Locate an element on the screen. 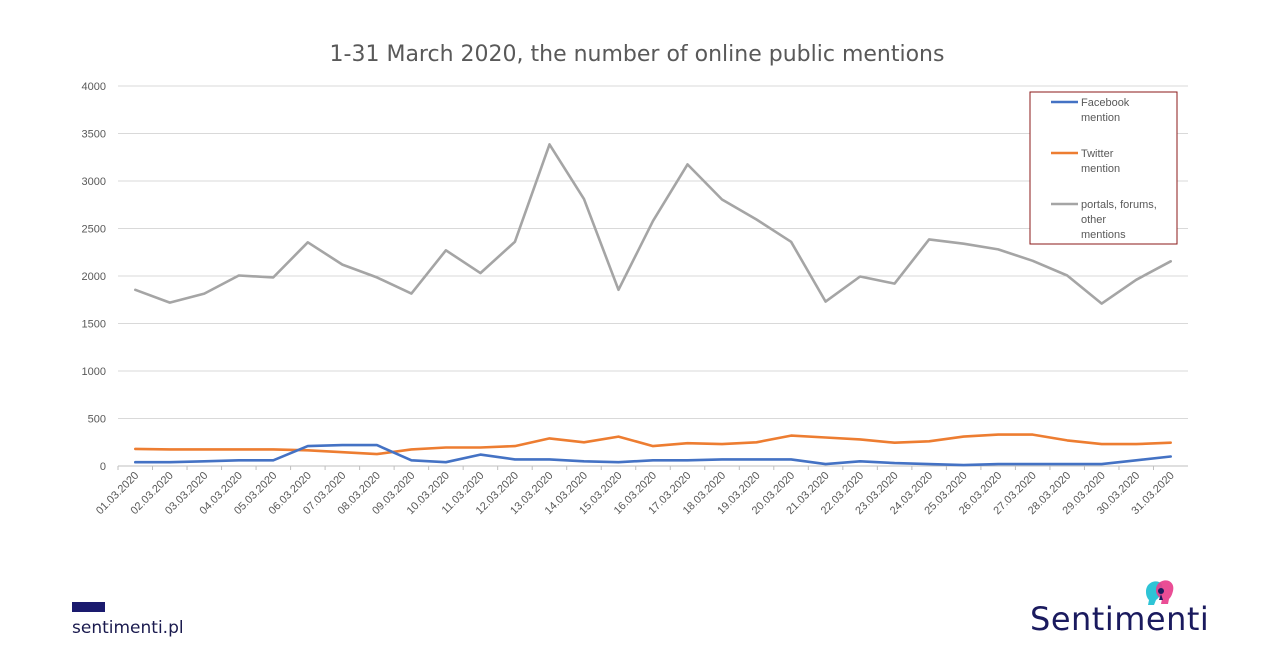 This screenshot has width=1280, height=668. legend-label: Facebook mention is located at coordinates (1105, 110).